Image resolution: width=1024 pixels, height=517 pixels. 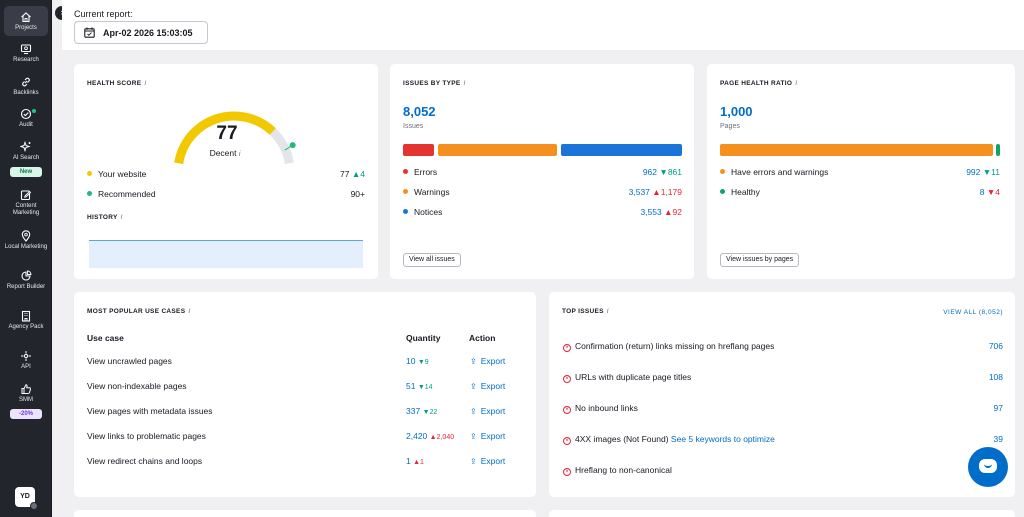 I want to click on report-date: Apr-02 2026 15:03:05, so click(x=148, y=33).